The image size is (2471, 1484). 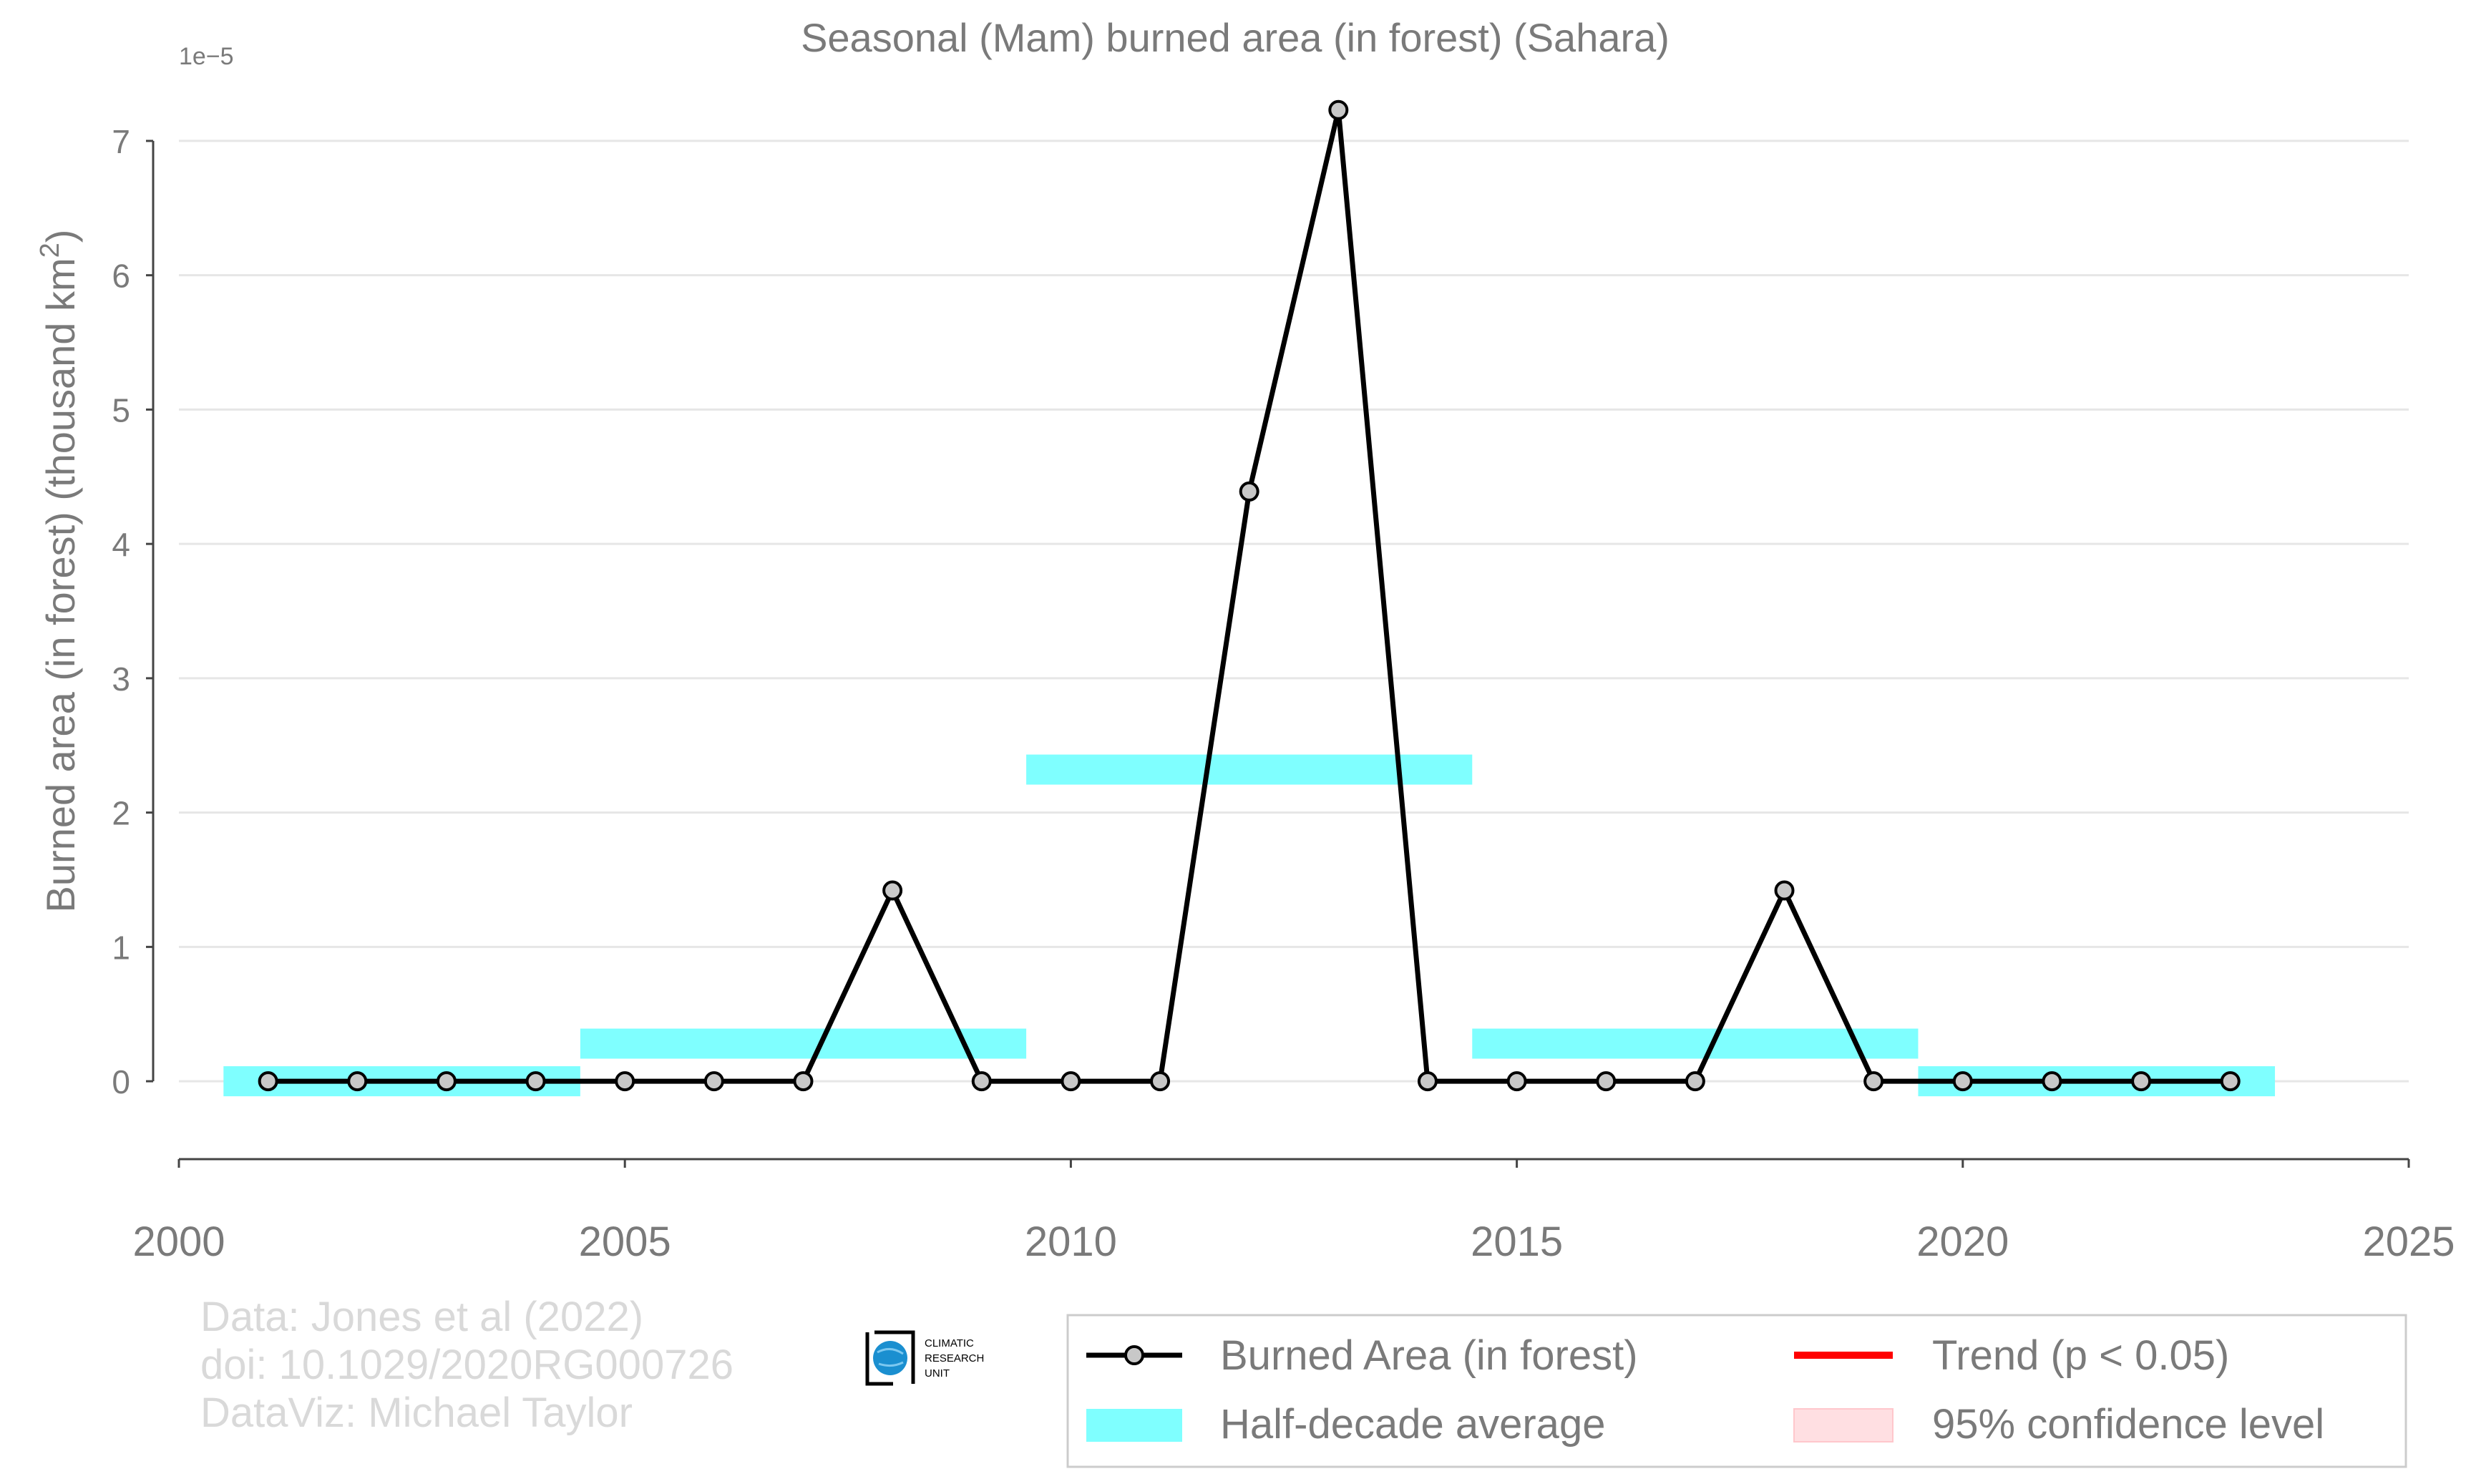 What do you see at coordinates (121, 544) in the screenshot?
I see `y-tick-label: 4` at bounding box center [121, 544].